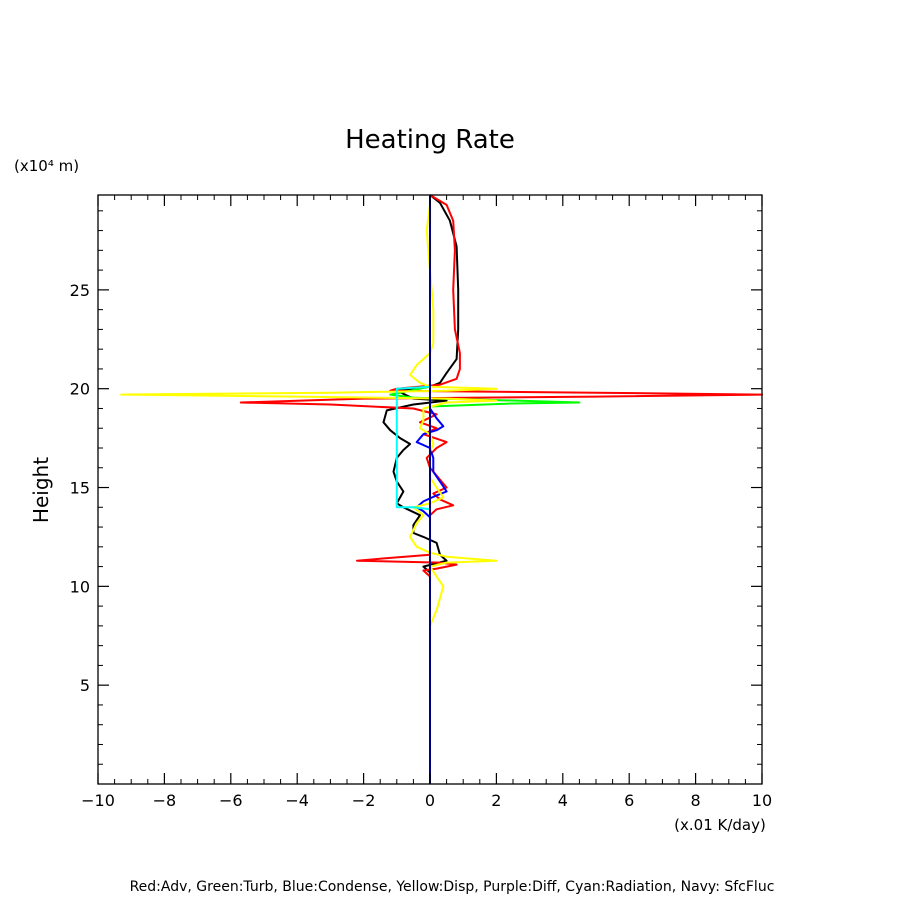  What do you see at coordinates (696, 800) in the screenshot?
I see `x-tick-label: 8` at bounding box center [696, 800].